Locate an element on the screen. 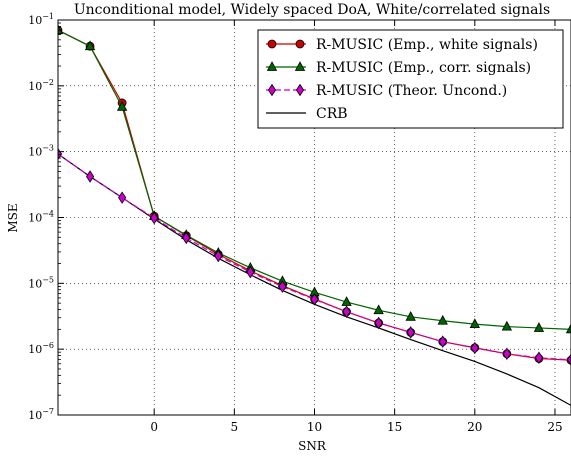  y-tick-label: 10⁻⁶ is located at coordinates (41, 348).